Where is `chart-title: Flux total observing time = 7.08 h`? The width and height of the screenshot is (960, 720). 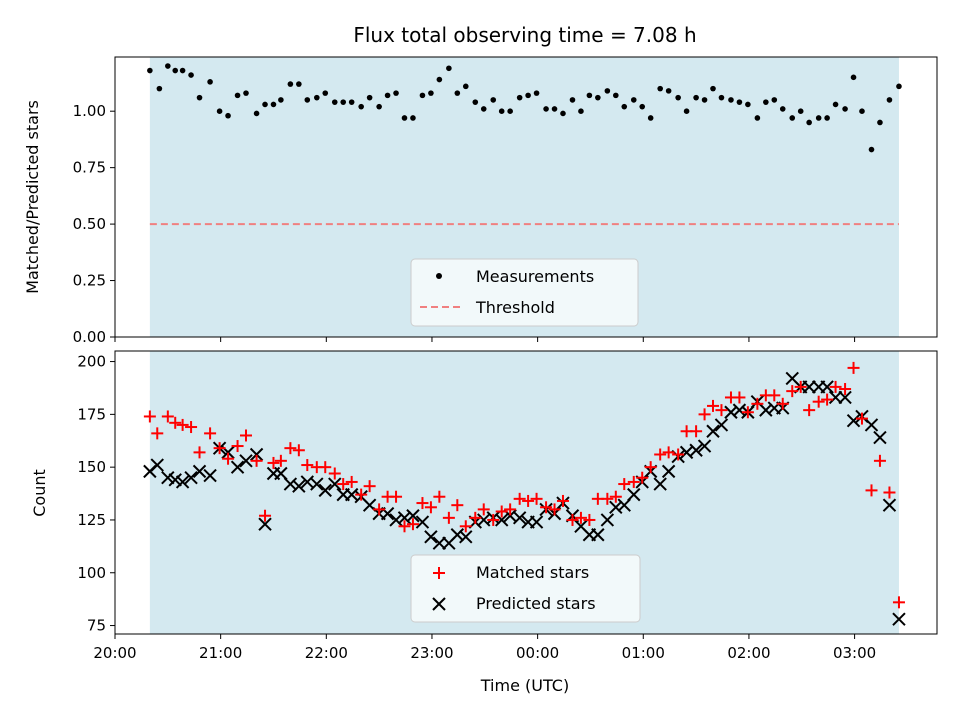 chart-title: Flux total observing time = 7.08 h is located at coordinates (524, 35).